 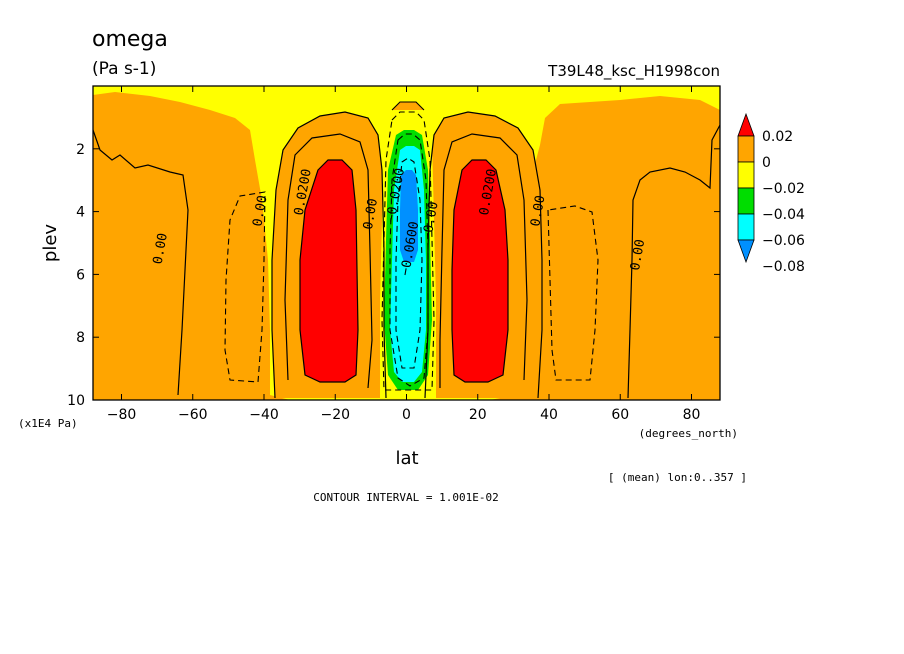 What do you see at coordinates (122, 415) in the screenshot?
I see `x-tick-label: −80` at bounding box center [122, 415].